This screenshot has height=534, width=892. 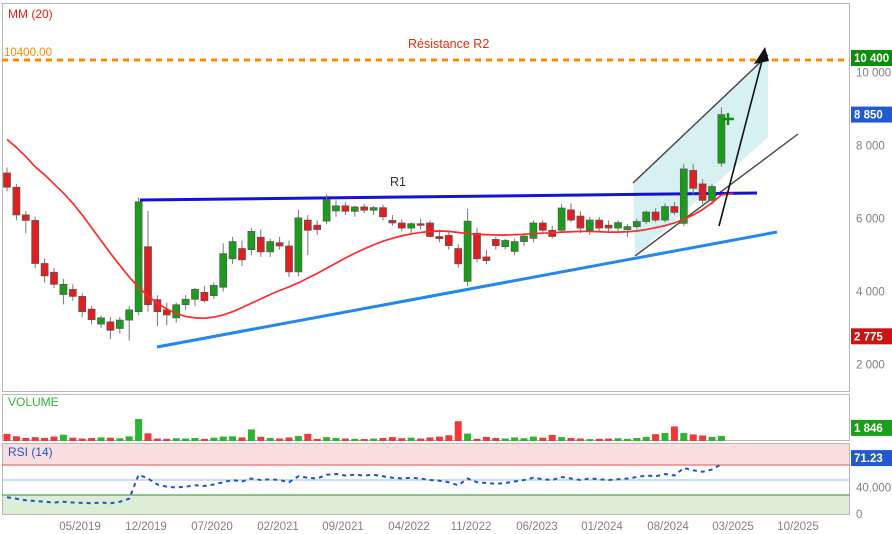 I want to click on volume-panel, so click(x=364, y=430).